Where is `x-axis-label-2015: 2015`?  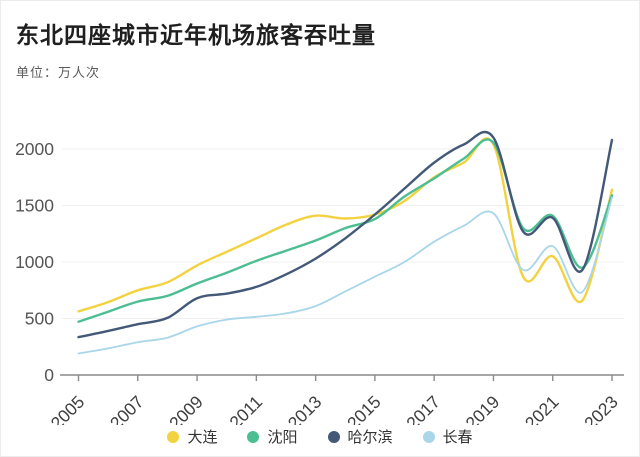 x-axis-label-2015: 2015 is located at coordinates (364, 408).